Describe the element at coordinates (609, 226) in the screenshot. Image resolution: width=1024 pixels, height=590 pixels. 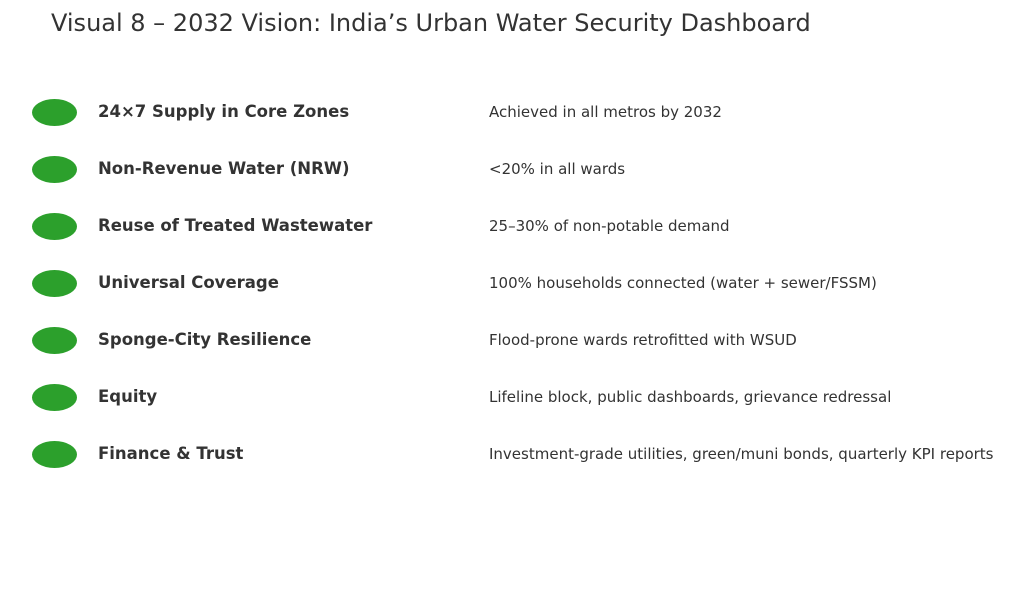
I see `target-text: 25–30% of non-potable demand` at that location.